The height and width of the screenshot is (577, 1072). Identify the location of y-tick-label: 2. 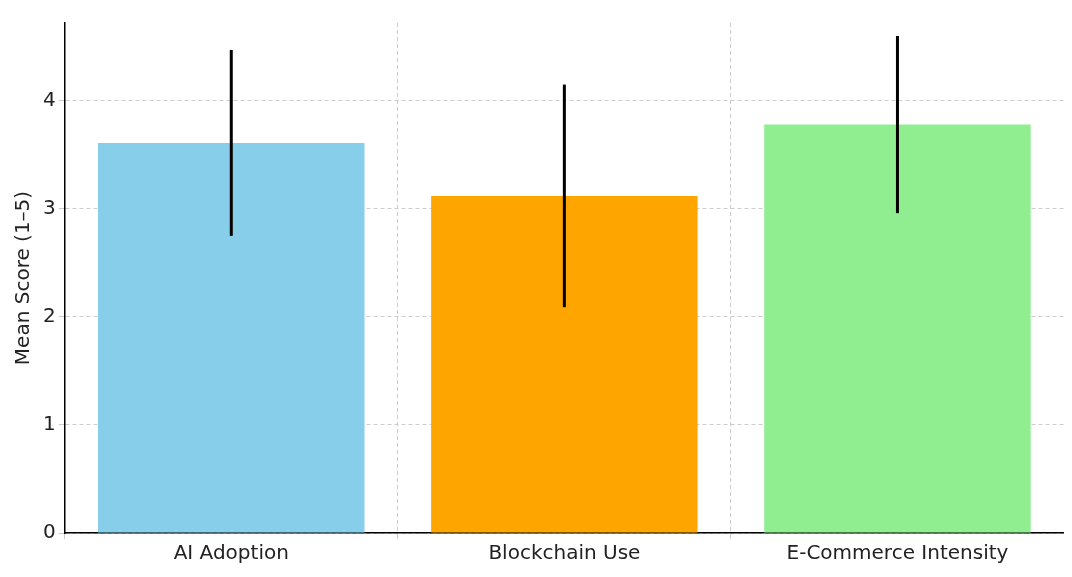
(49, 315).